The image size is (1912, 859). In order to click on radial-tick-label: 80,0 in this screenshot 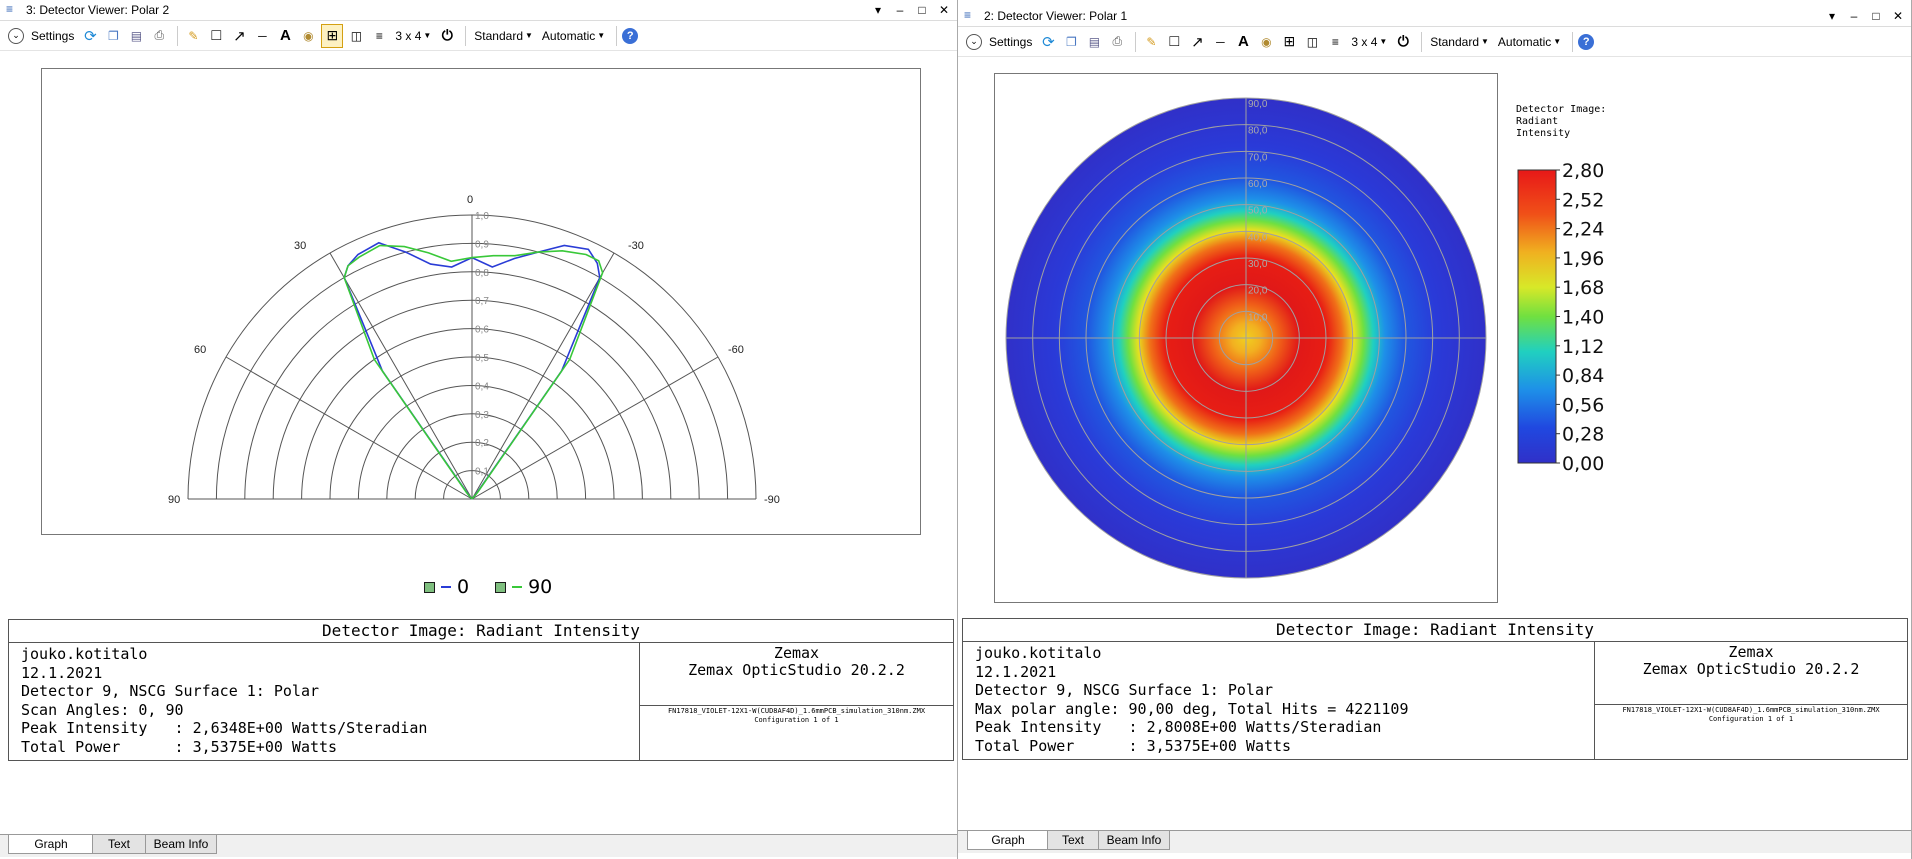, I will do `click(1258, 131)`.